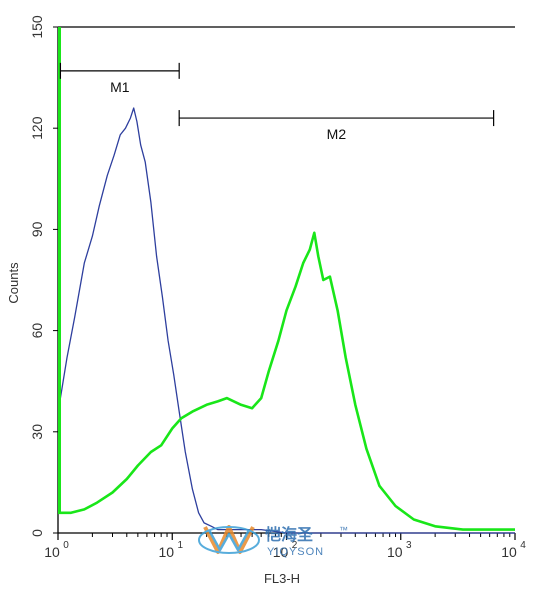 The height and width of the screenshot is (600, 552). Describe the element at coordinates (37, 128) in the screenshot. I see `y-tick-label: 120` at that location.